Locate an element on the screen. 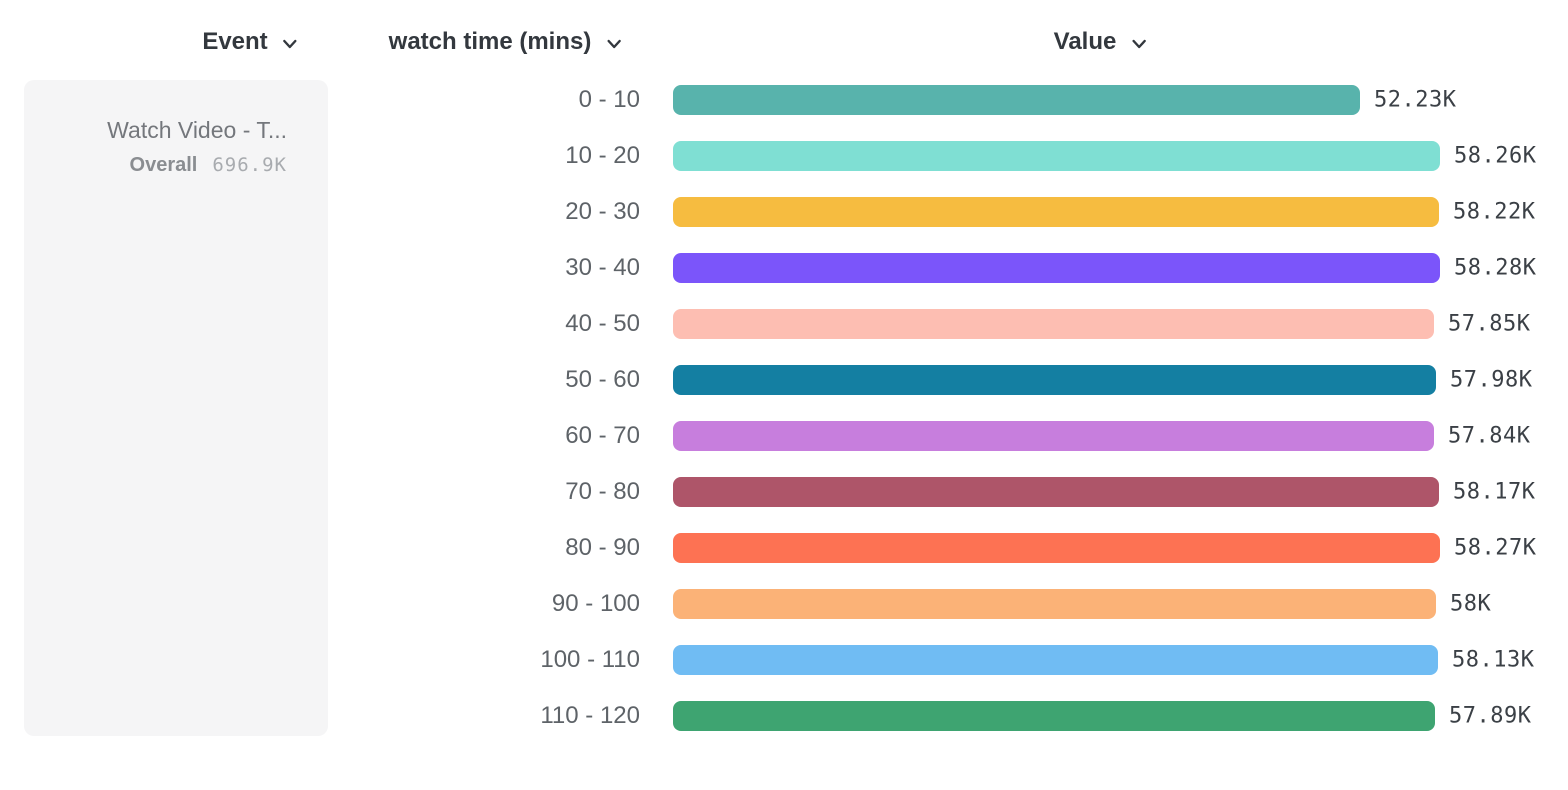  bar-value-label: 57.84K is located at coordinates (1489, 436).